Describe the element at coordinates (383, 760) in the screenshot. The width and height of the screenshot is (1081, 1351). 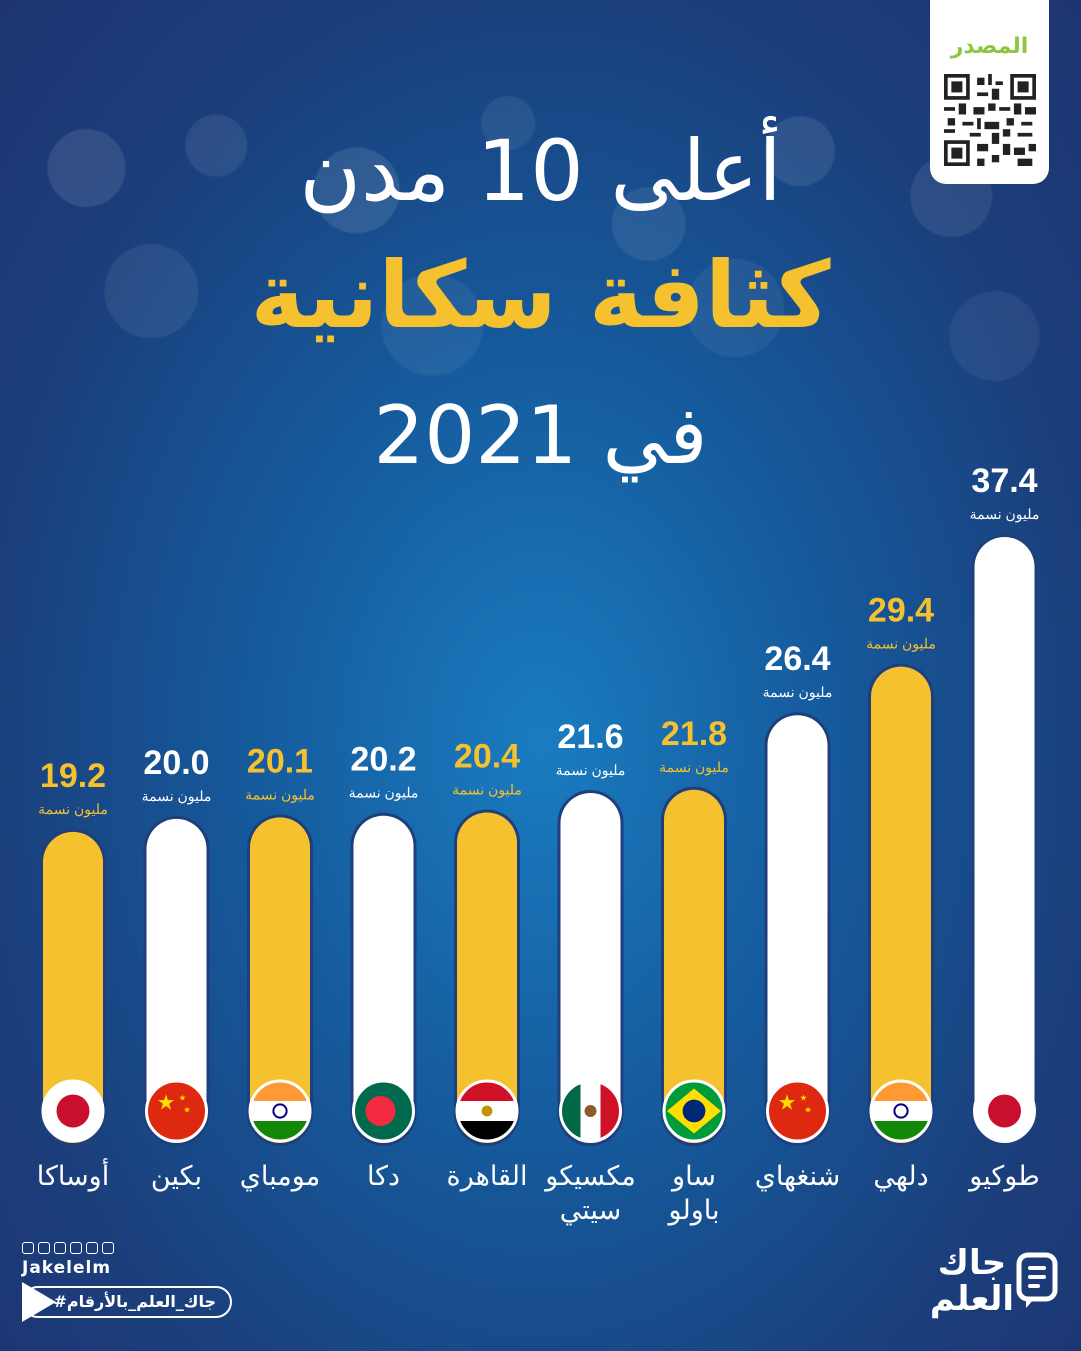
I see `value-label: 20.2` at that location.